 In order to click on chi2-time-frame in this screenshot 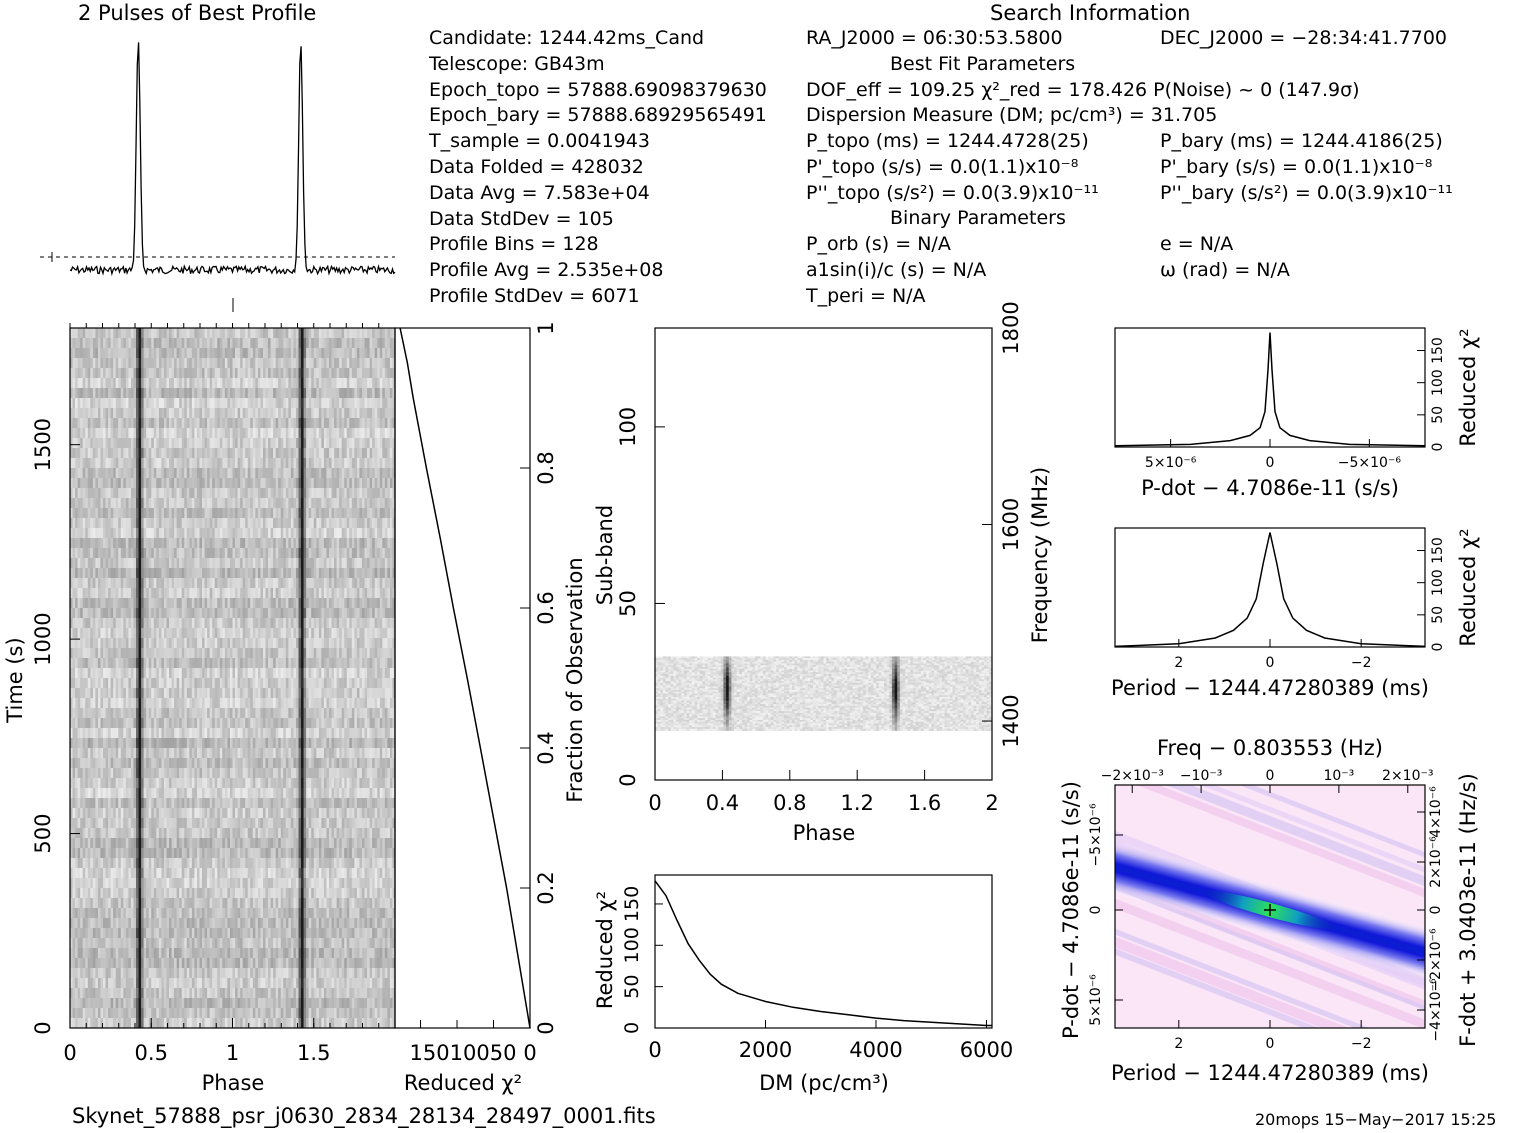, I will do `click(462, 678)`.